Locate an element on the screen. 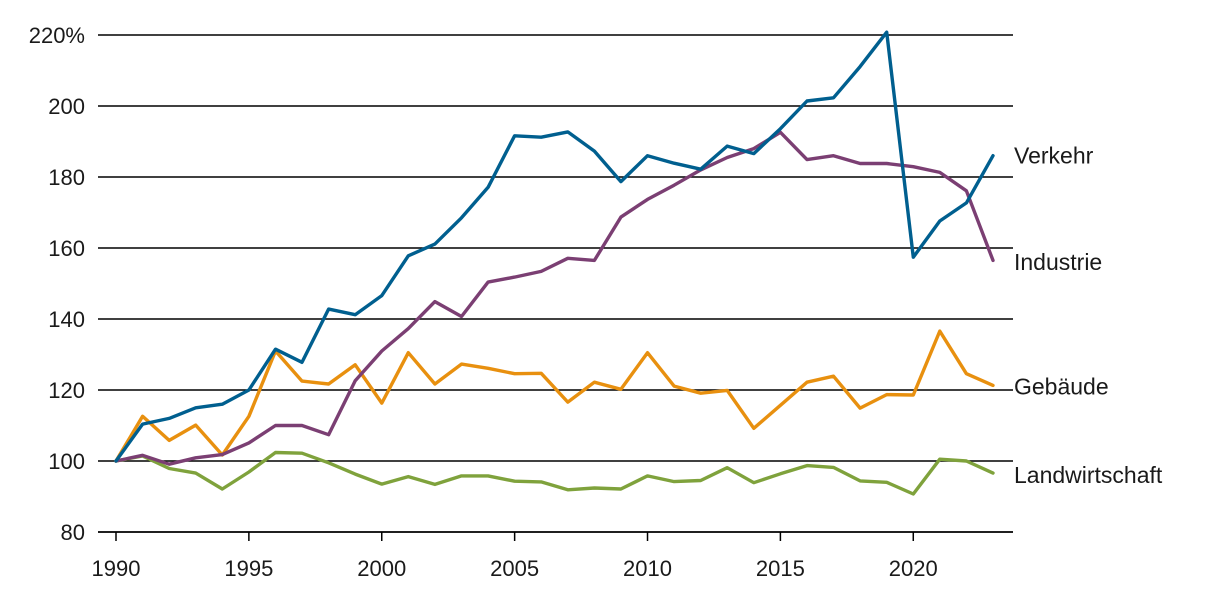  x-axis: 1990 1995 2000 2005 2010 2015 2020 is located at coordinates (552, 556).